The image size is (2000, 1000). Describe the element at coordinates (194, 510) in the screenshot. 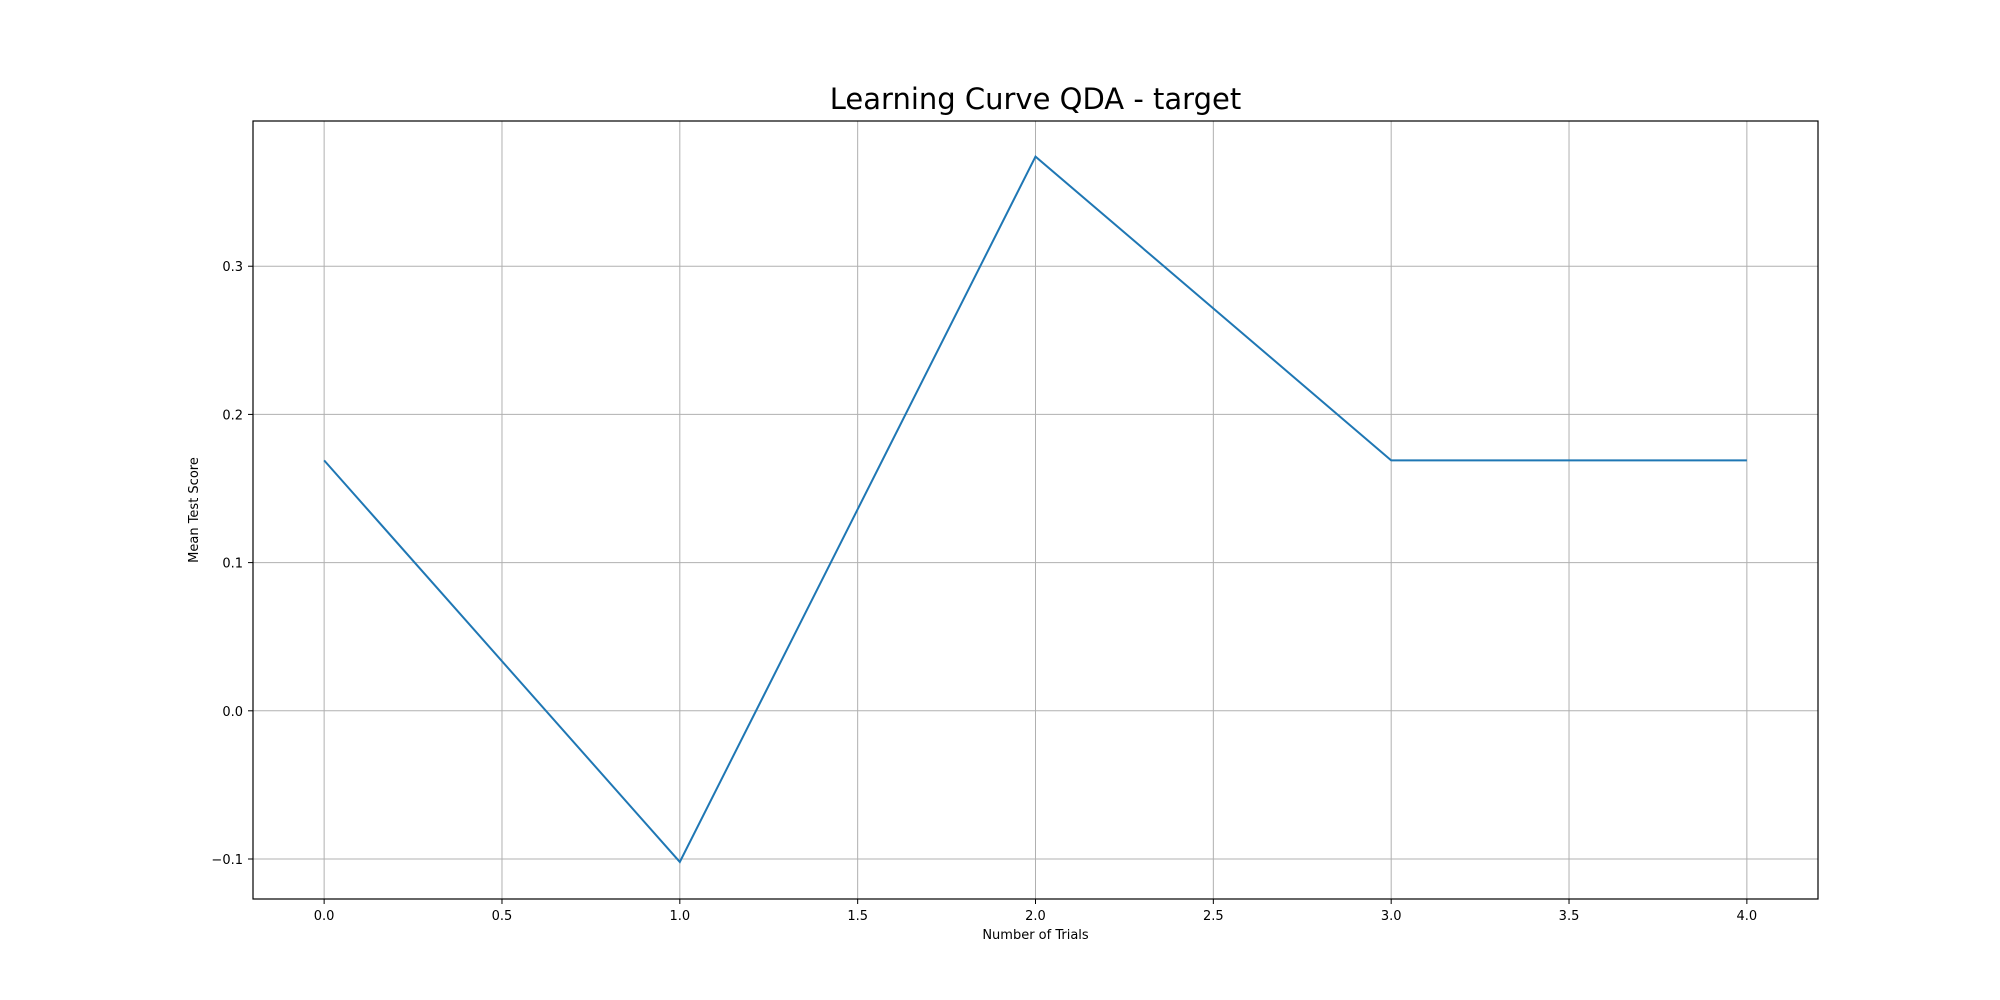

I see `y-axis-label: Mean Test Score` at that location.